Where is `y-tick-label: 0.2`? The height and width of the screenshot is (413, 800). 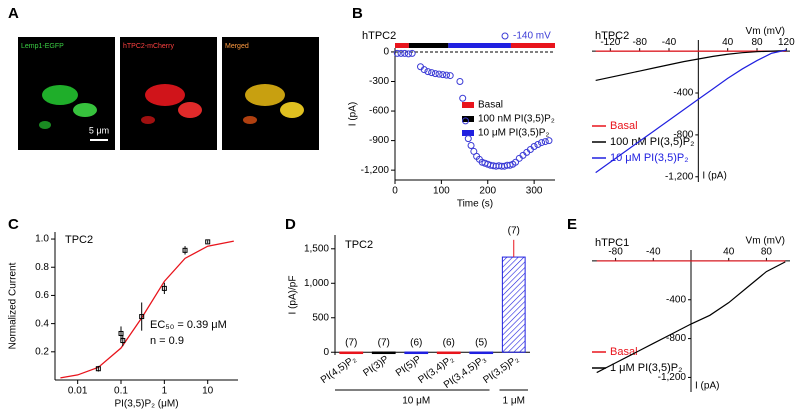 y-tick-label: 0.2 is located at coordinates (42, 351).